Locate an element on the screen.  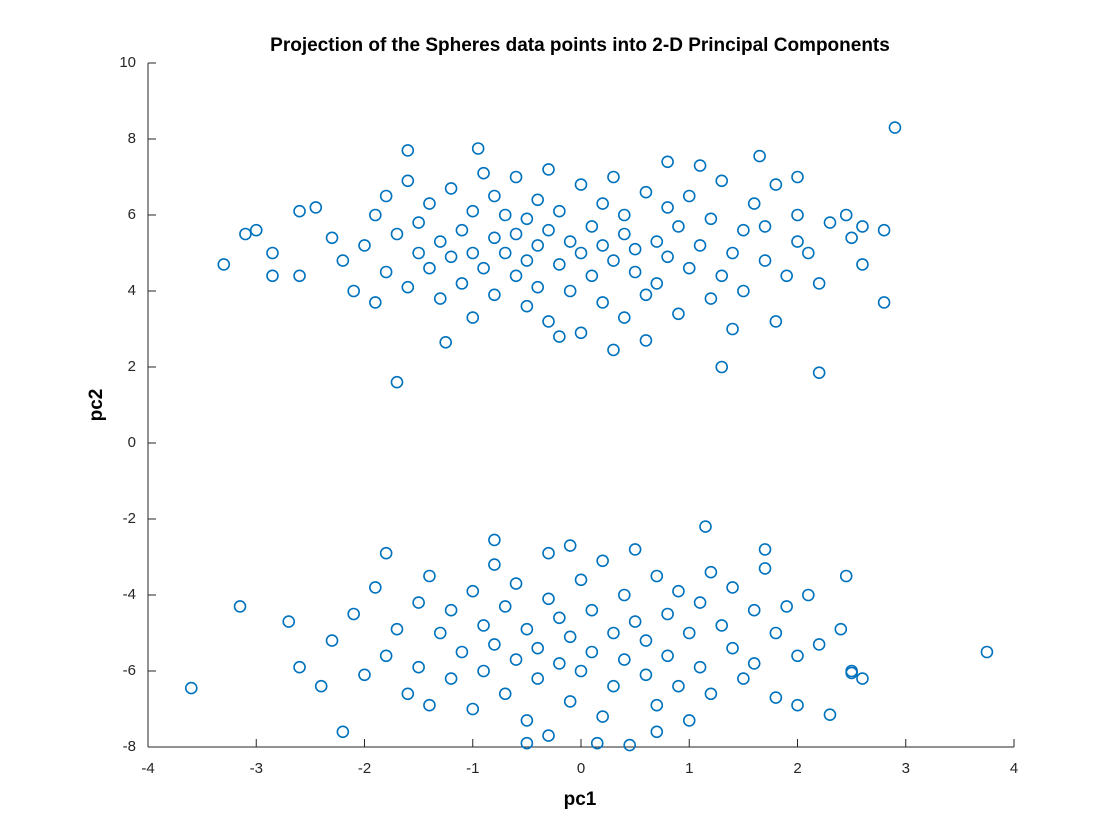
y-tick-label: 10 is located at coordinates (127, 62).